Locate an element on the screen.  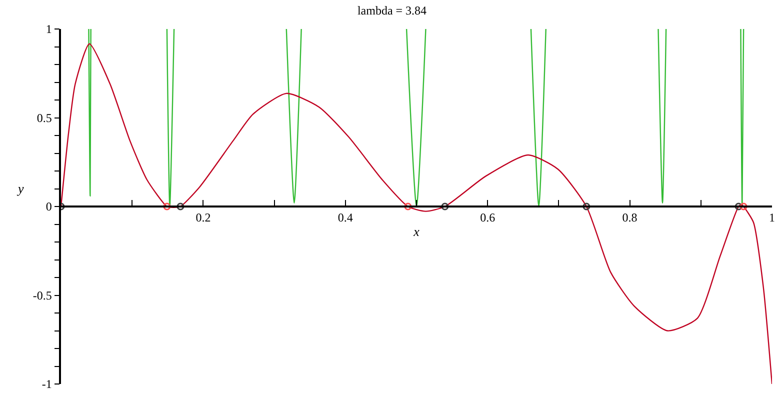
y-tick-label: 1 is located at coordinates (49, 29).